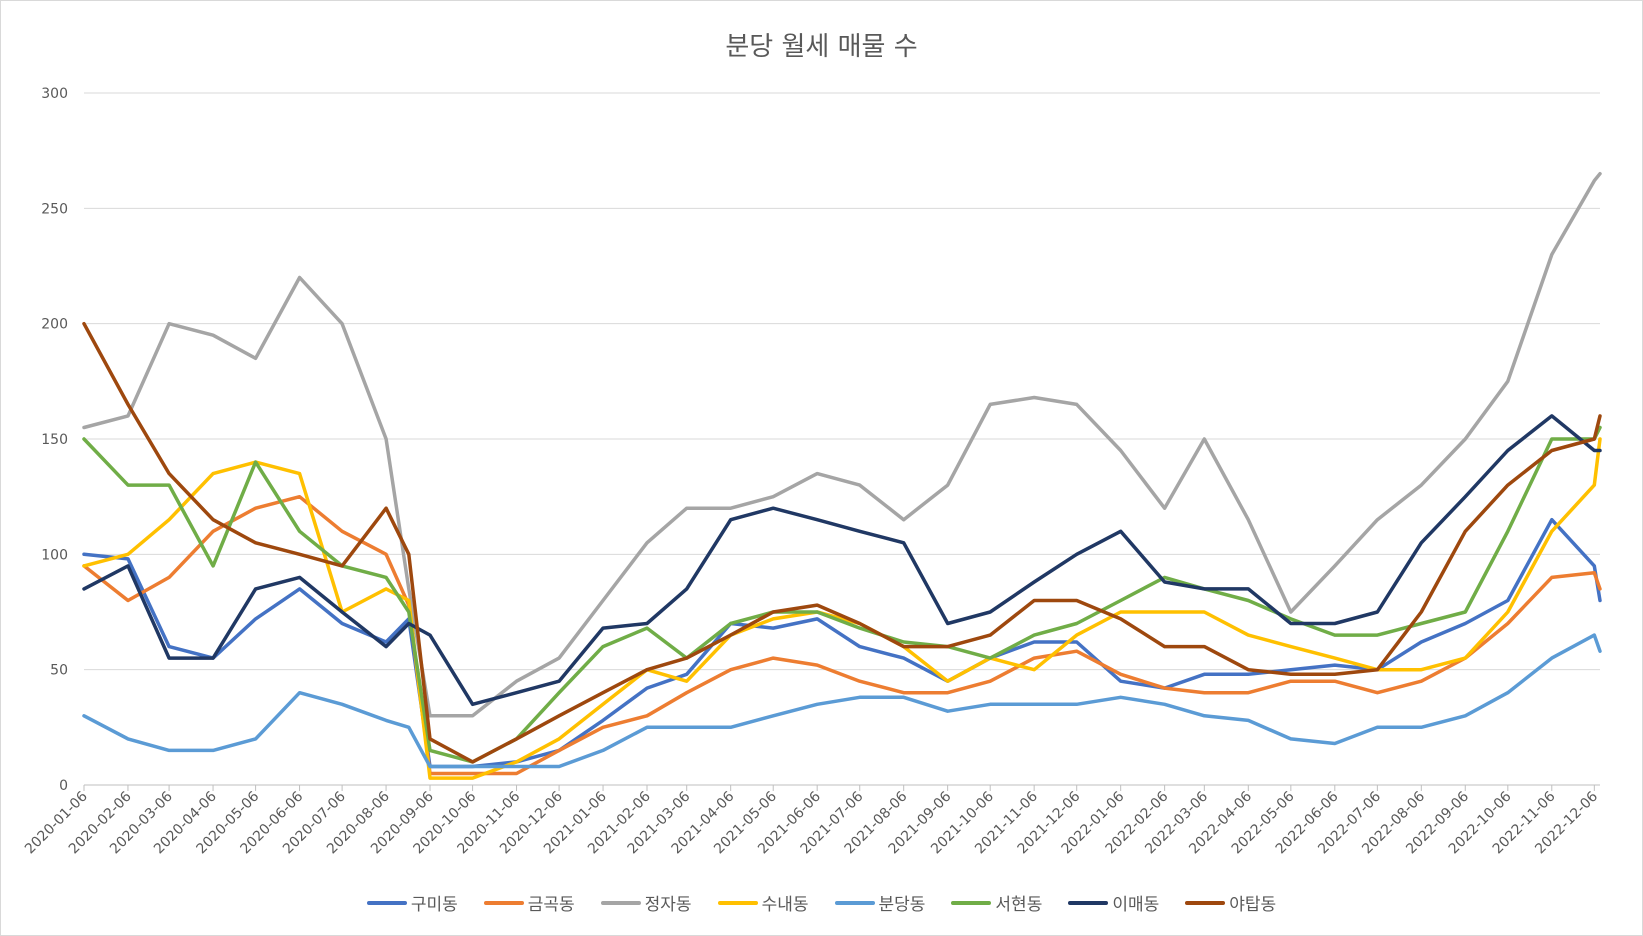 The height and width of the screenshot is (936, 1643). Describe the element at coordinates (63, 786) in the screenshot. I see `y-tick-label: 0` at that location.